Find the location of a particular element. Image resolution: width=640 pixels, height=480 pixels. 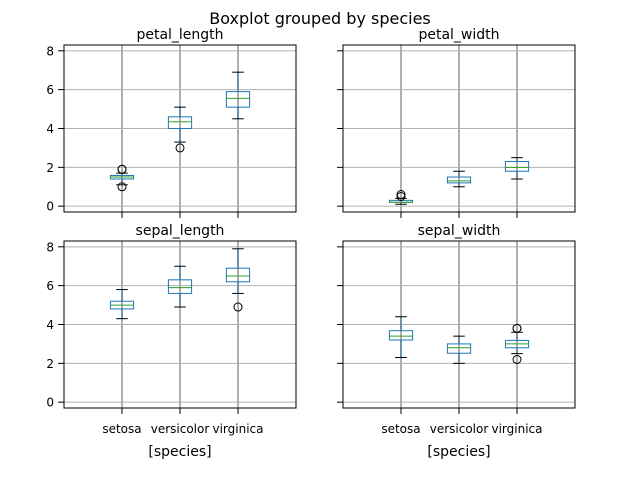

box-petal-length-virginica is located at coordinates (238, 95).